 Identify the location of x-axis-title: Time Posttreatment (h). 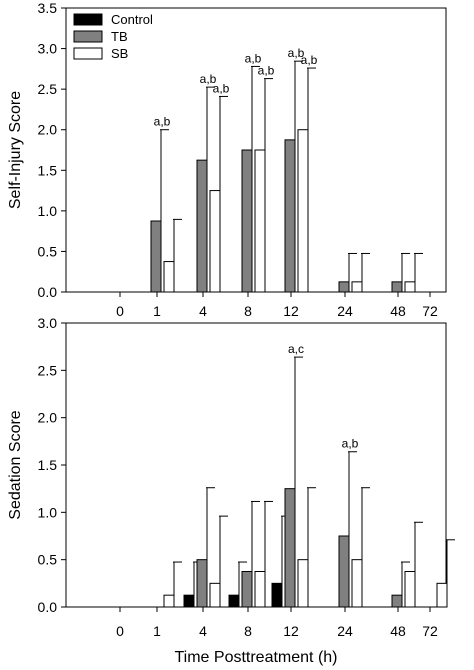
(255, 657).